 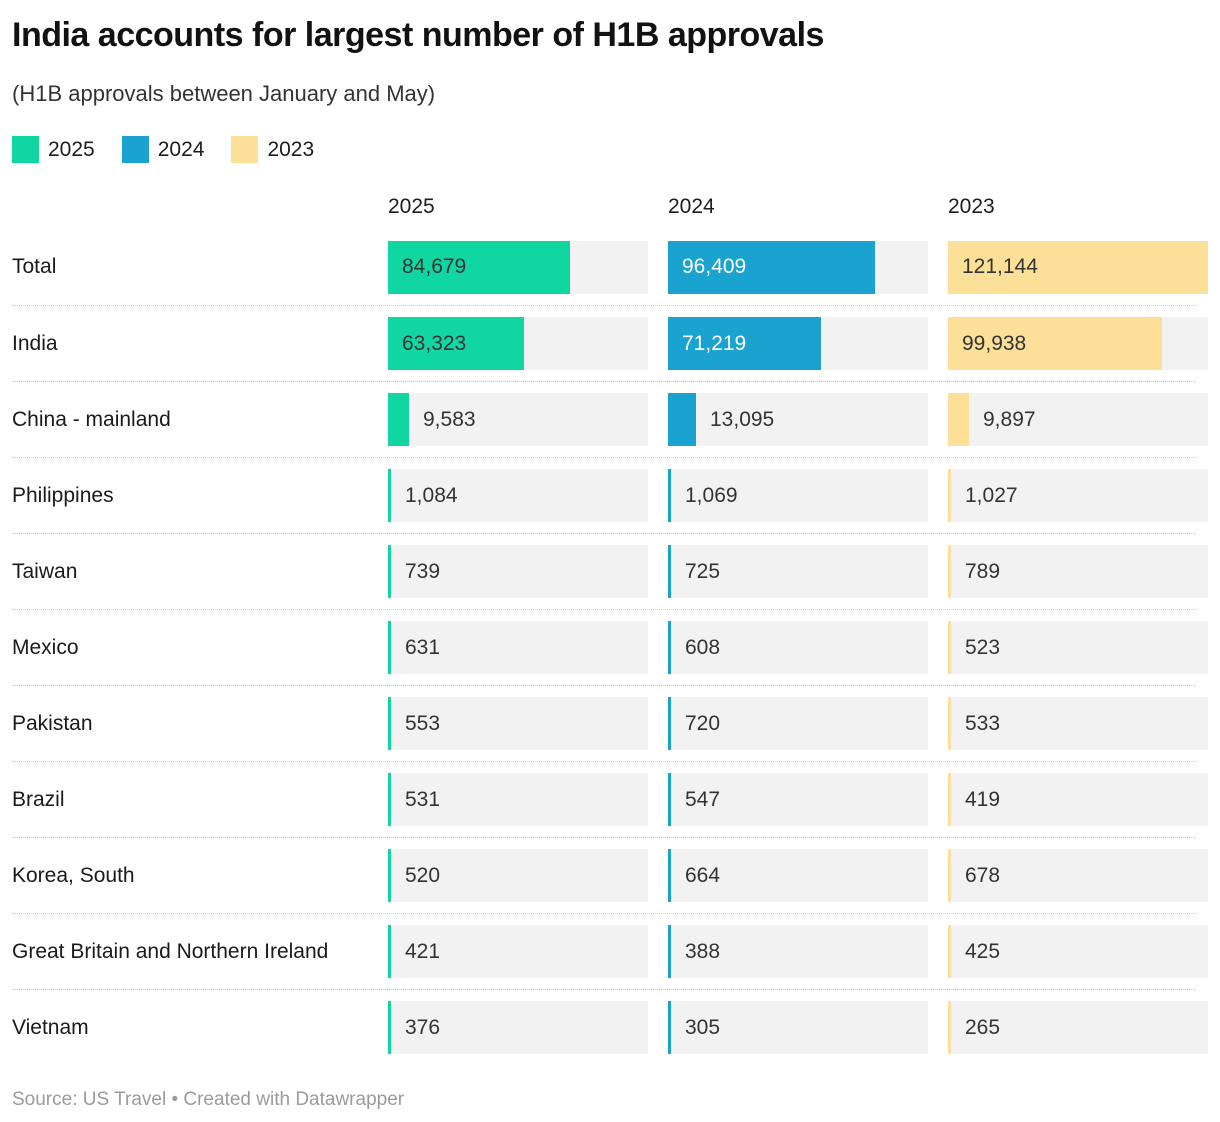 What do you see at coordinates (798, 420) in the screenshot?
I see `bar-cell-2024: 13,095` at bounding box center [798, 420].